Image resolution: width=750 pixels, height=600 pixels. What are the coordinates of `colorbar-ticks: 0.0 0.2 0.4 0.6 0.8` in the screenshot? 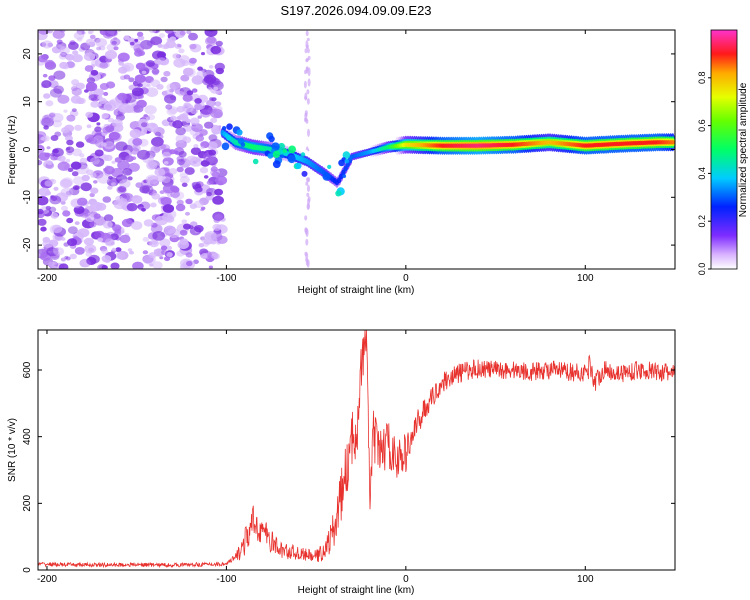 It's located at (704, 173).